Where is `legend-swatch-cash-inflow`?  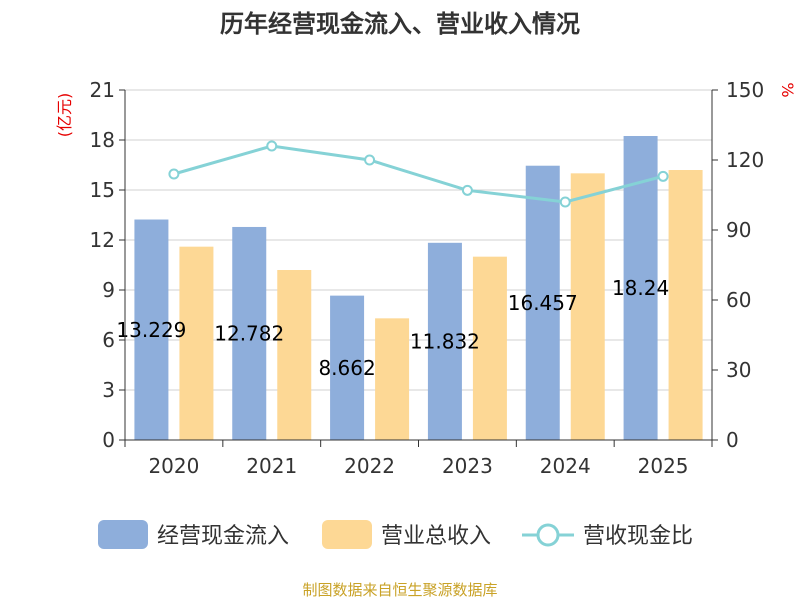
legend-swatch-cash-inflow is located at coordinates (123, 534).